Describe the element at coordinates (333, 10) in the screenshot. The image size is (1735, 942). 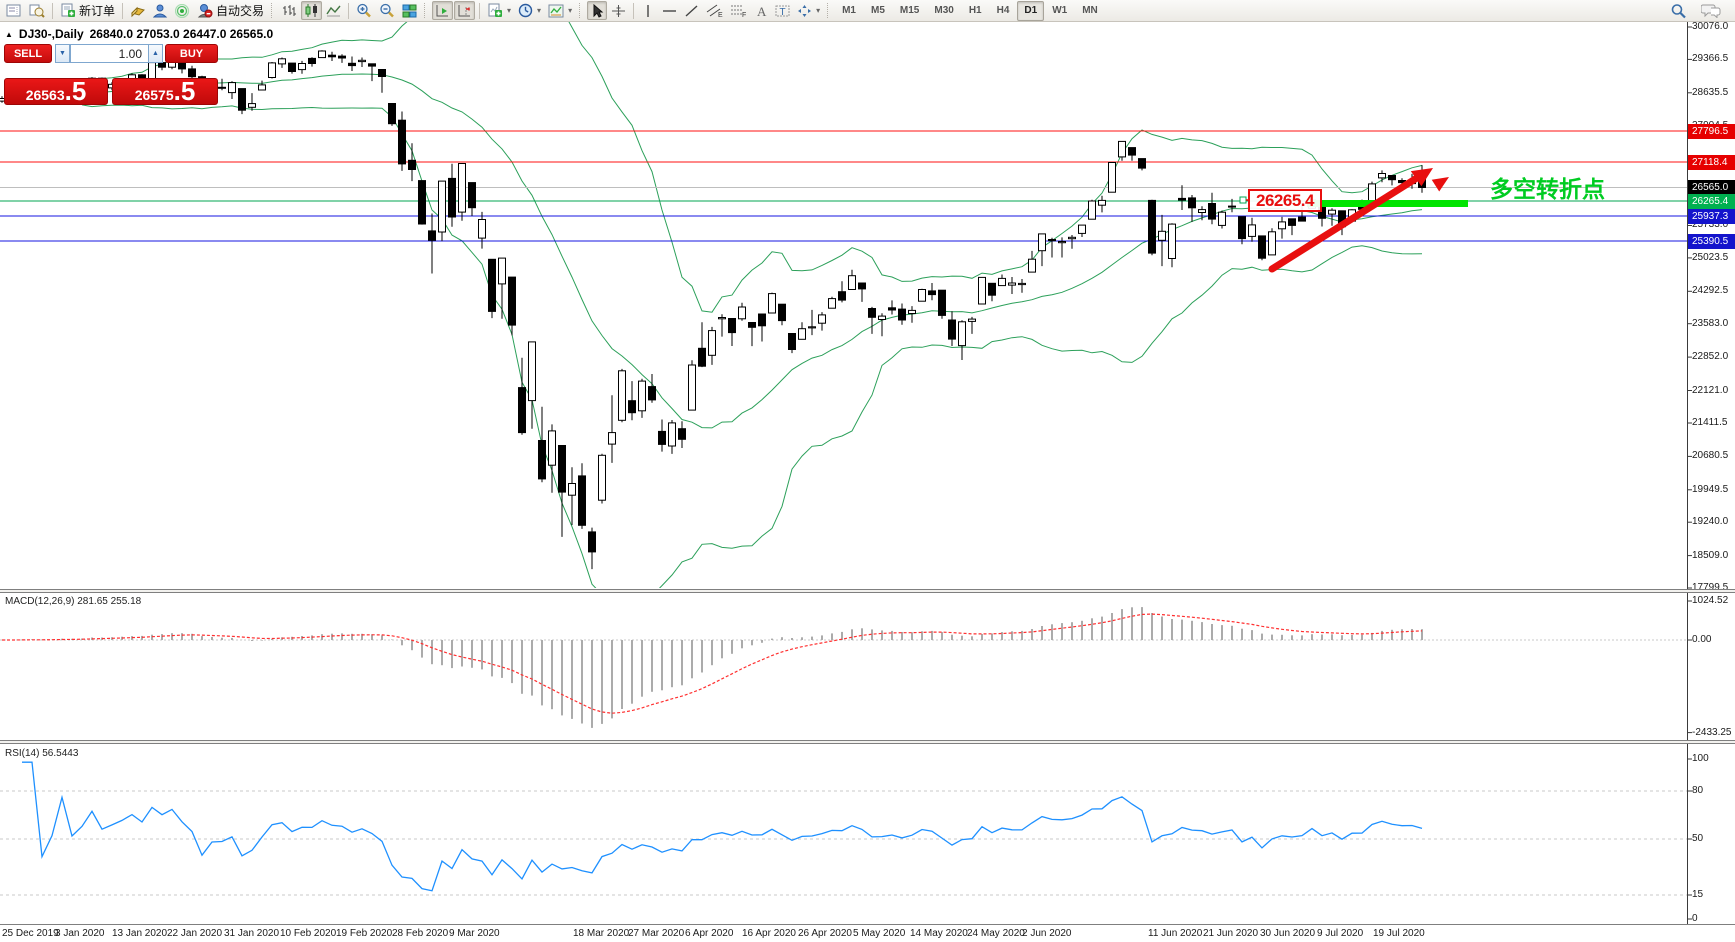
I see `line-chart-type-icon` at that location.